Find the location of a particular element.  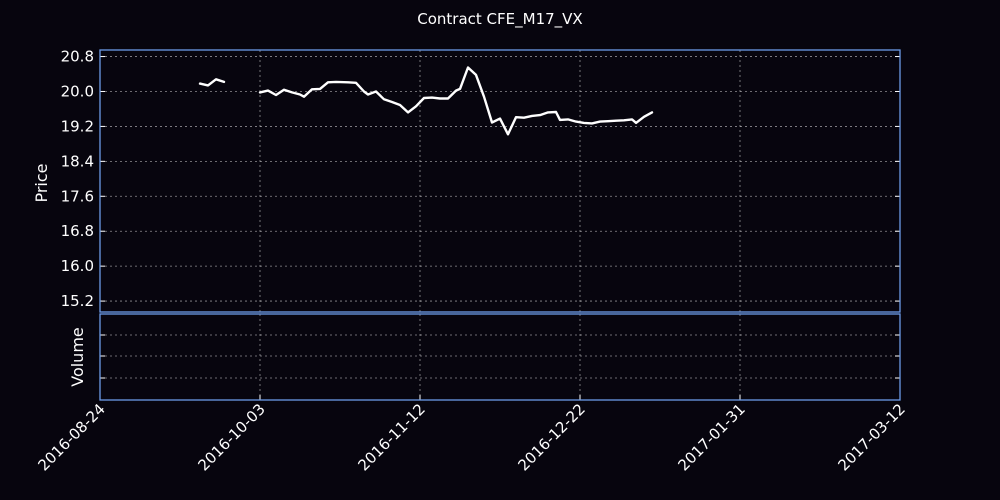

volume-panel-frame is located at coordinates (500, 357).